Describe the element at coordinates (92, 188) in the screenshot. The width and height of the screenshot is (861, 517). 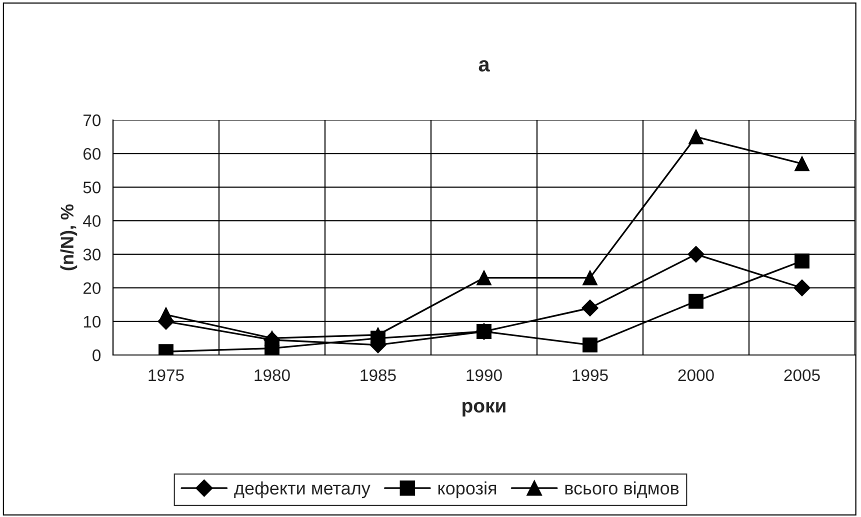
I see `y-tick-label: 50` at that location.